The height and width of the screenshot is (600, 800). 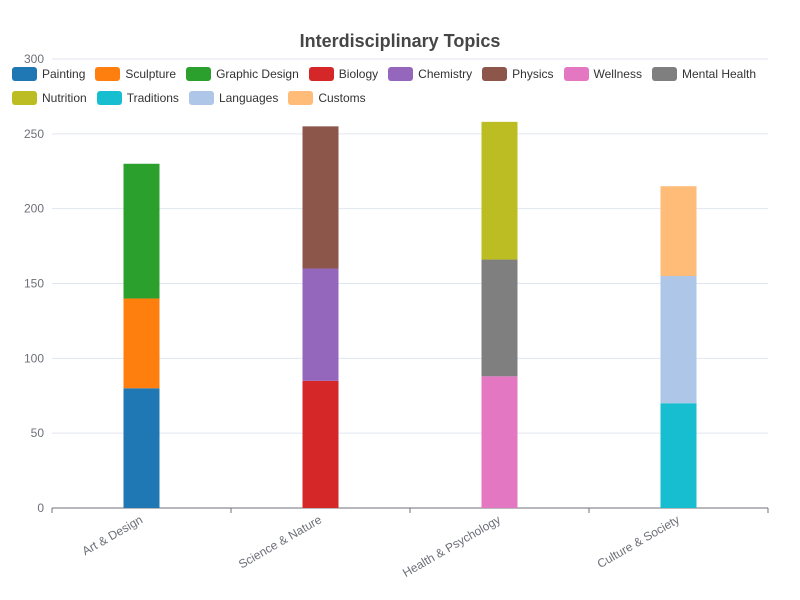 What do you see at coordinates (451, 545) in the screenshot?
I see `x-category-label: Health & Psychology` at bounding box center [451, 545].